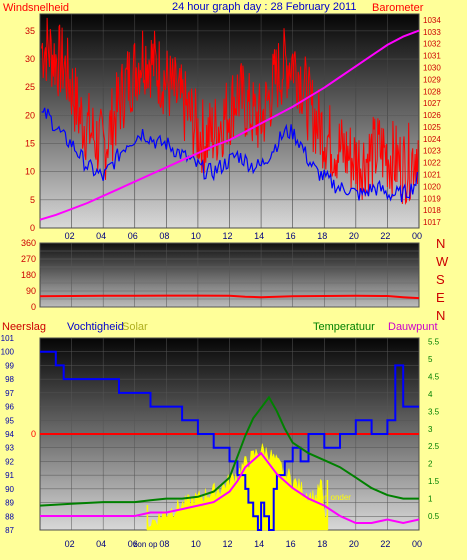  I want to click on wind-tick-label: 35, so click(30, 31).